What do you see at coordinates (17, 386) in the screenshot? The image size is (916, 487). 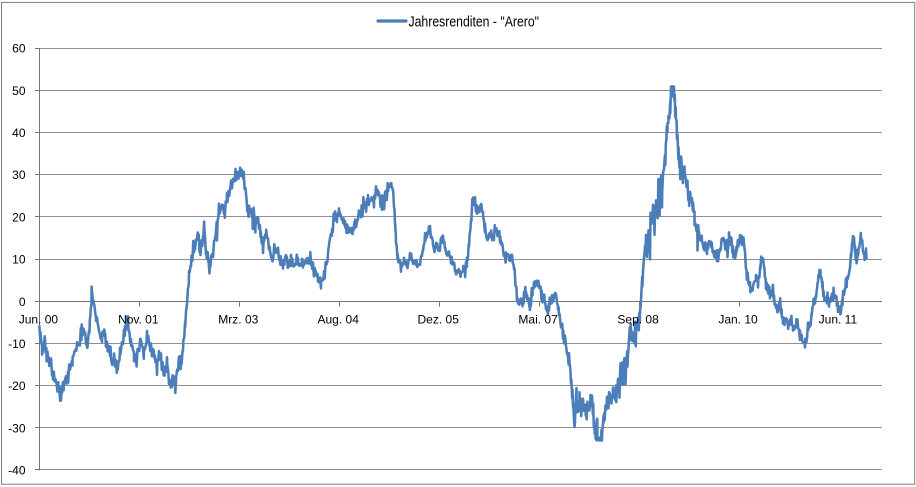 I see `svg-text: -20` at bounding box center [17, 386].